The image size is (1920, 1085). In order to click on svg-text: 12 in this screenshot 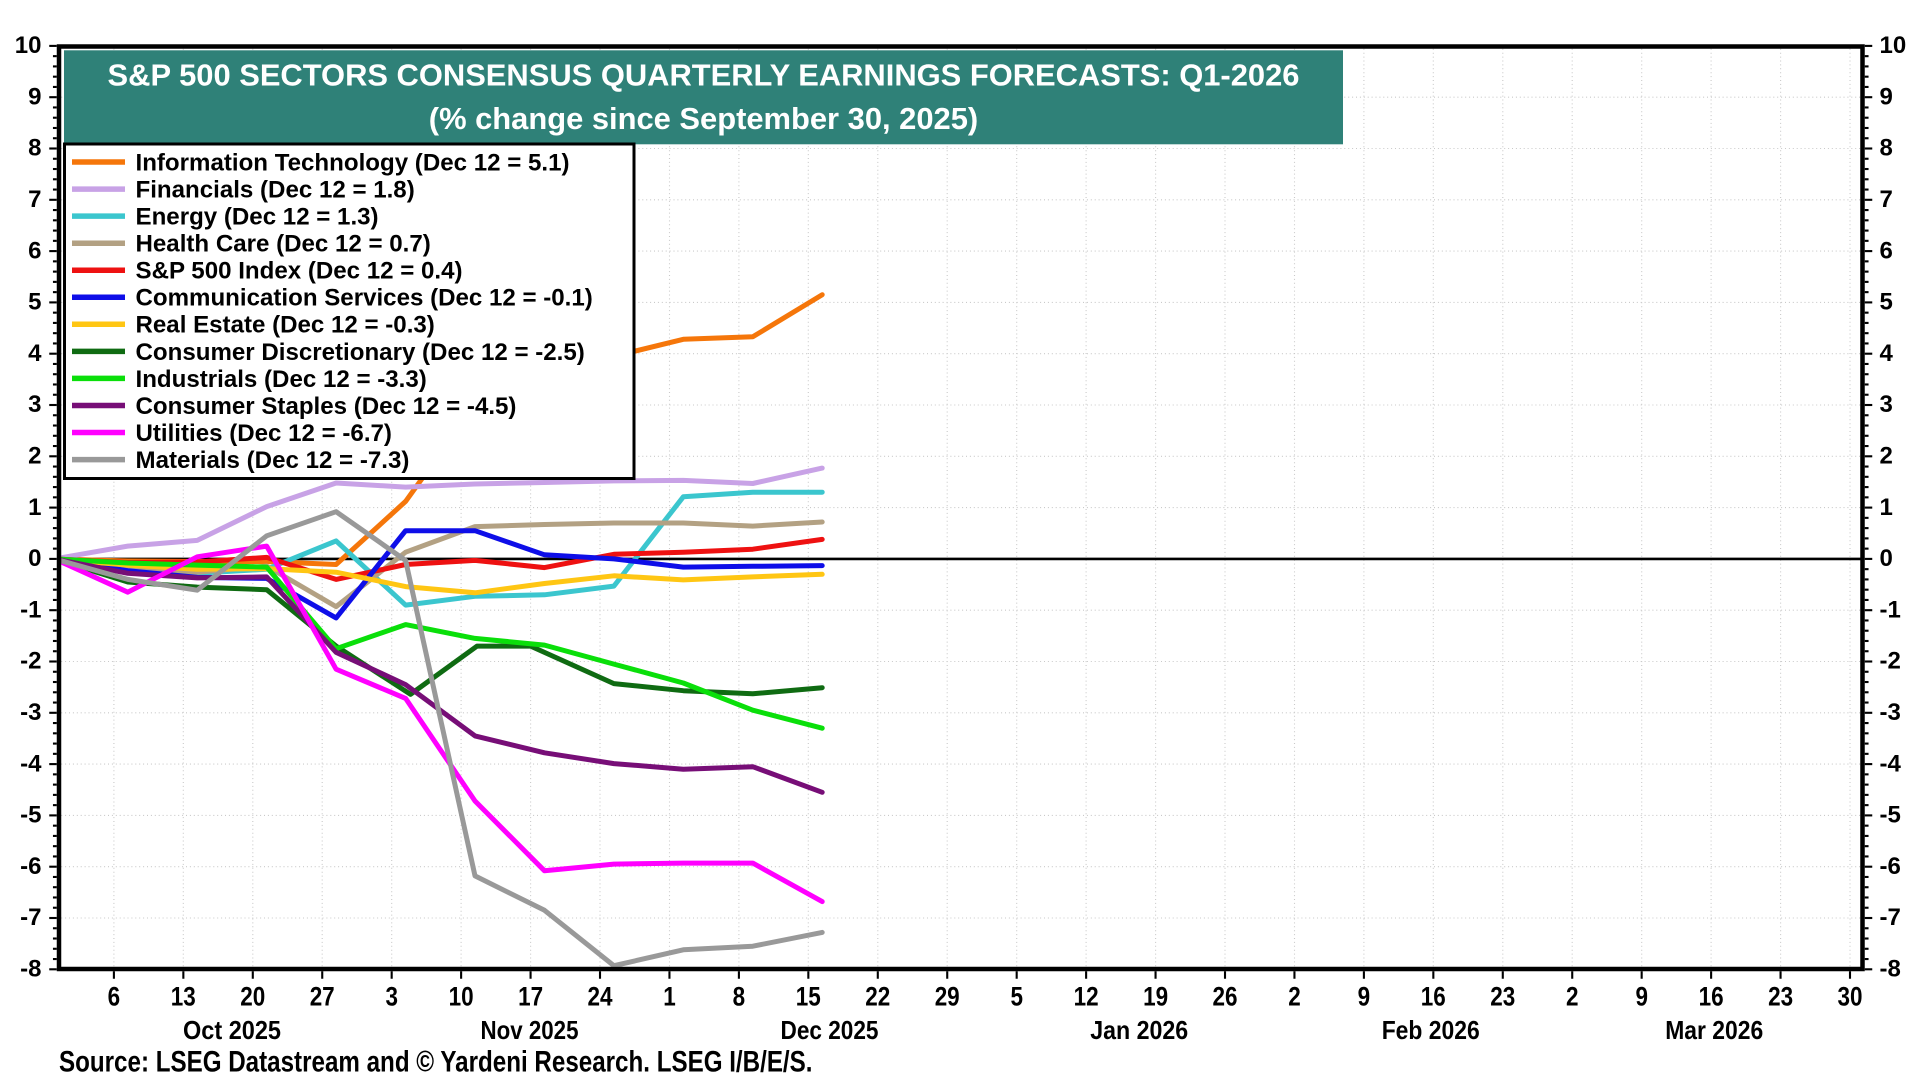, I will do `click(1086, 997)`.